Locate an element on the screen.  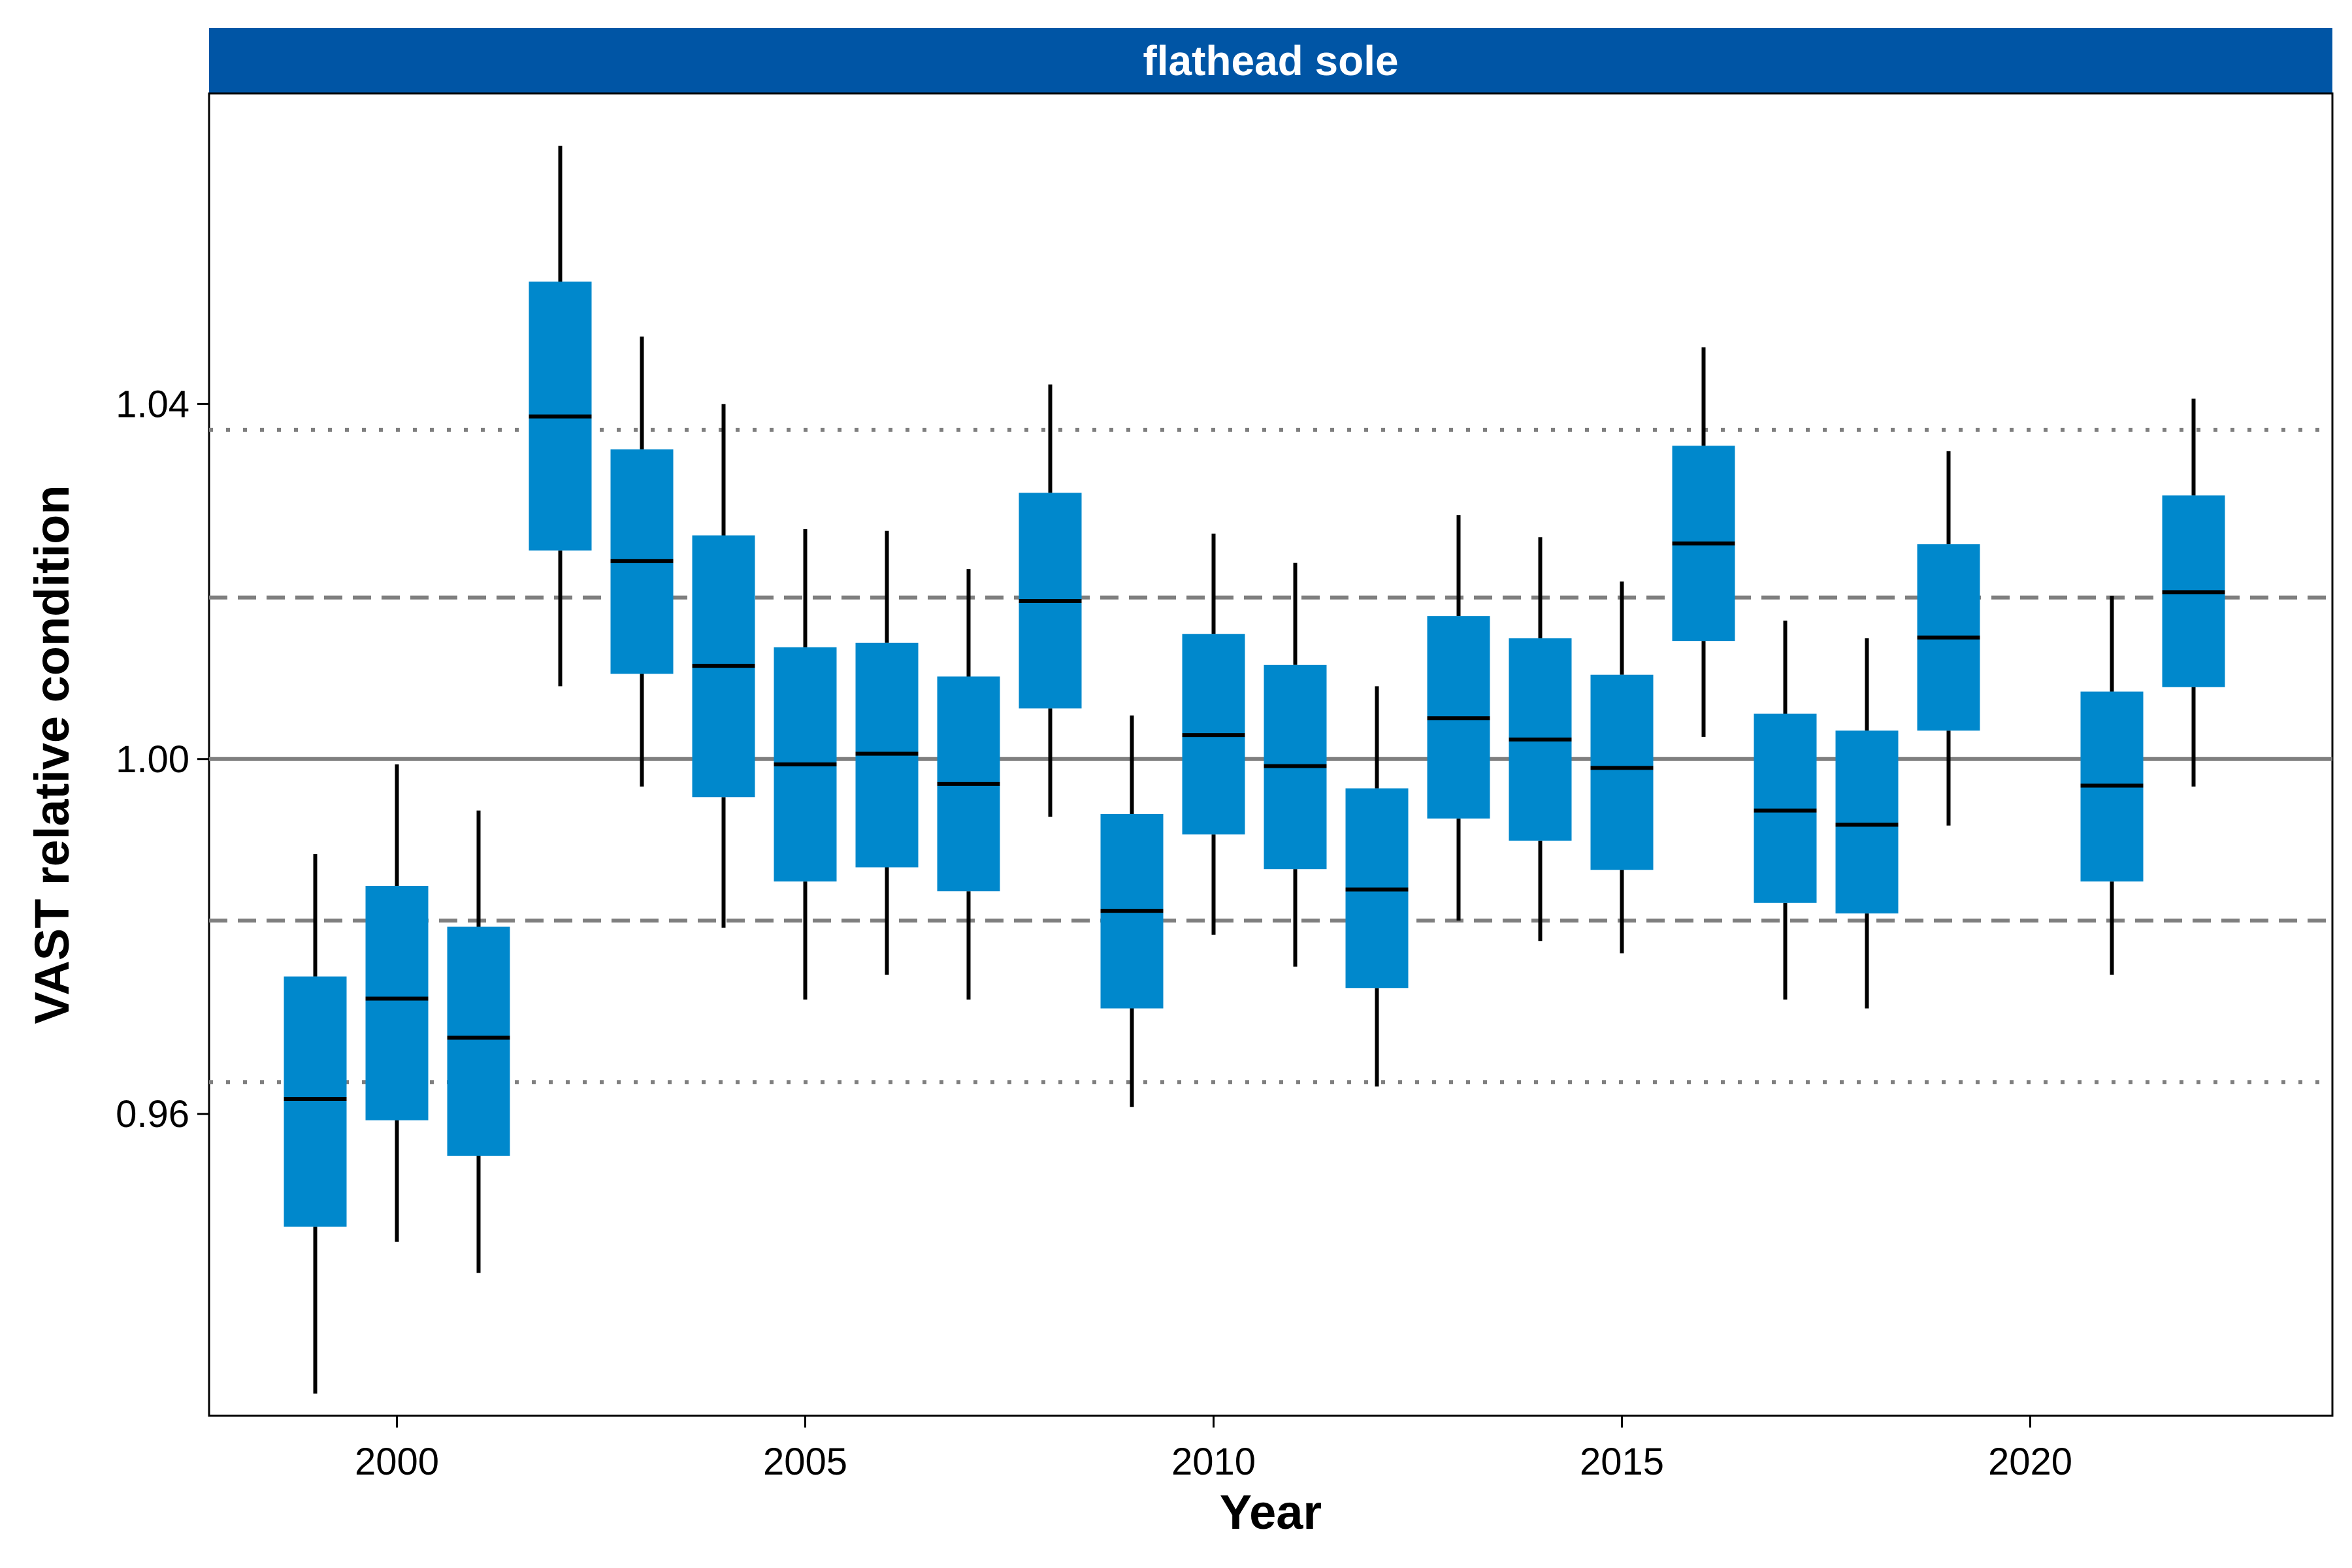
x-tick-label: 2010 is located at coordinates (1213, 1462).